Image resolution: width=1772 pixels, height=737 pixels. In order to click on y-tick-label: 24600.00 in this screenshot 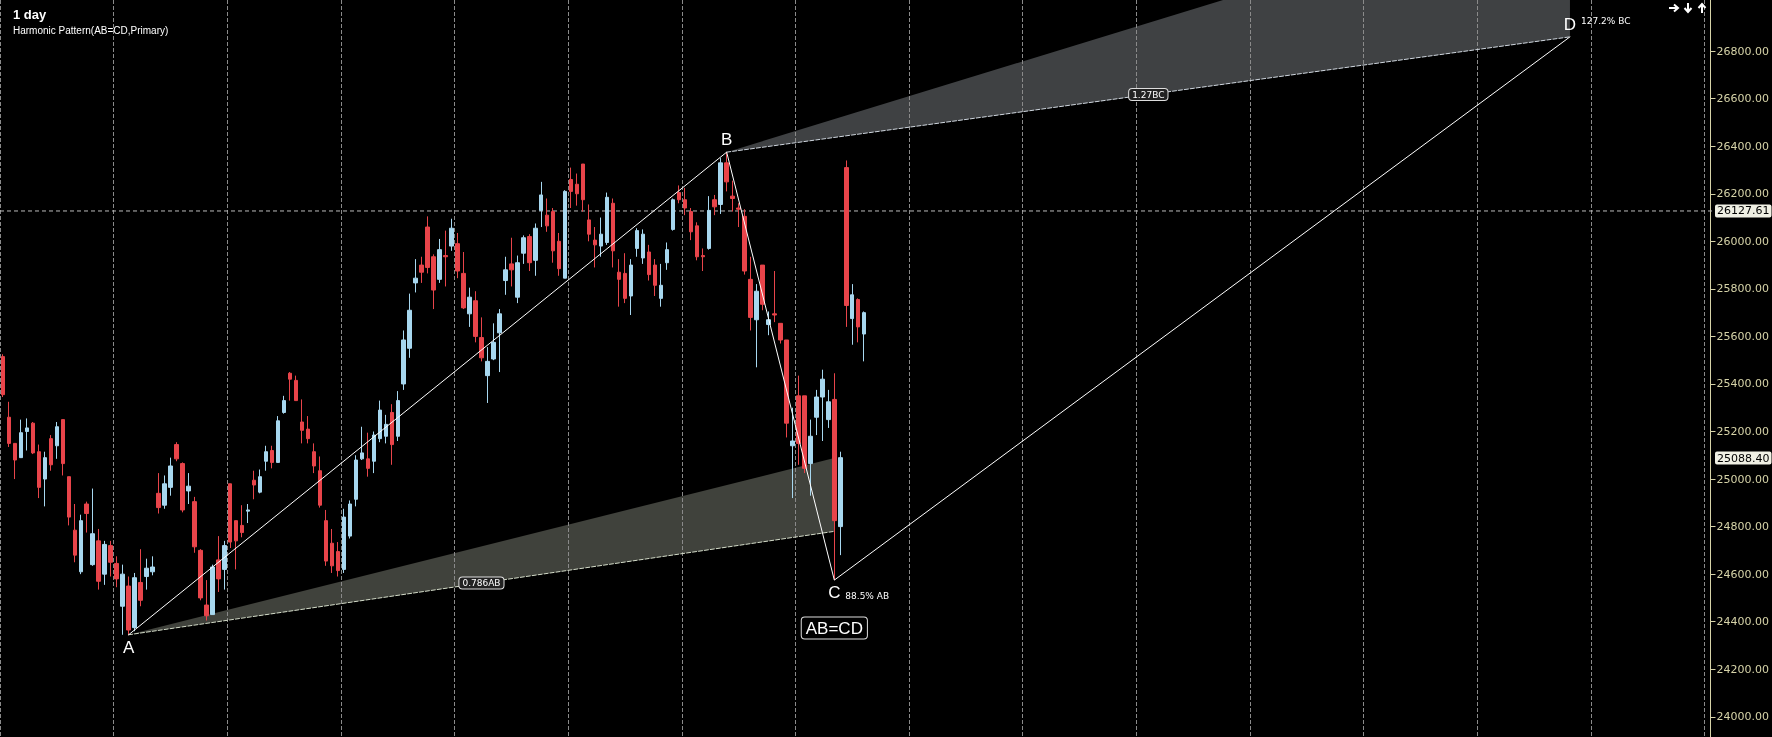, I will do `click(1743, 574)`.